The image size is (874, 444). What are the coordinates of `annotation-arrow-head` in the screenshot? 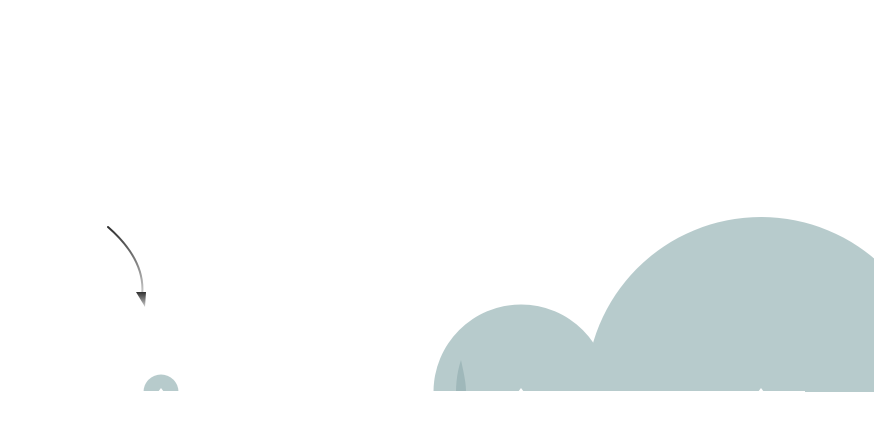 It's located at (141, 299).